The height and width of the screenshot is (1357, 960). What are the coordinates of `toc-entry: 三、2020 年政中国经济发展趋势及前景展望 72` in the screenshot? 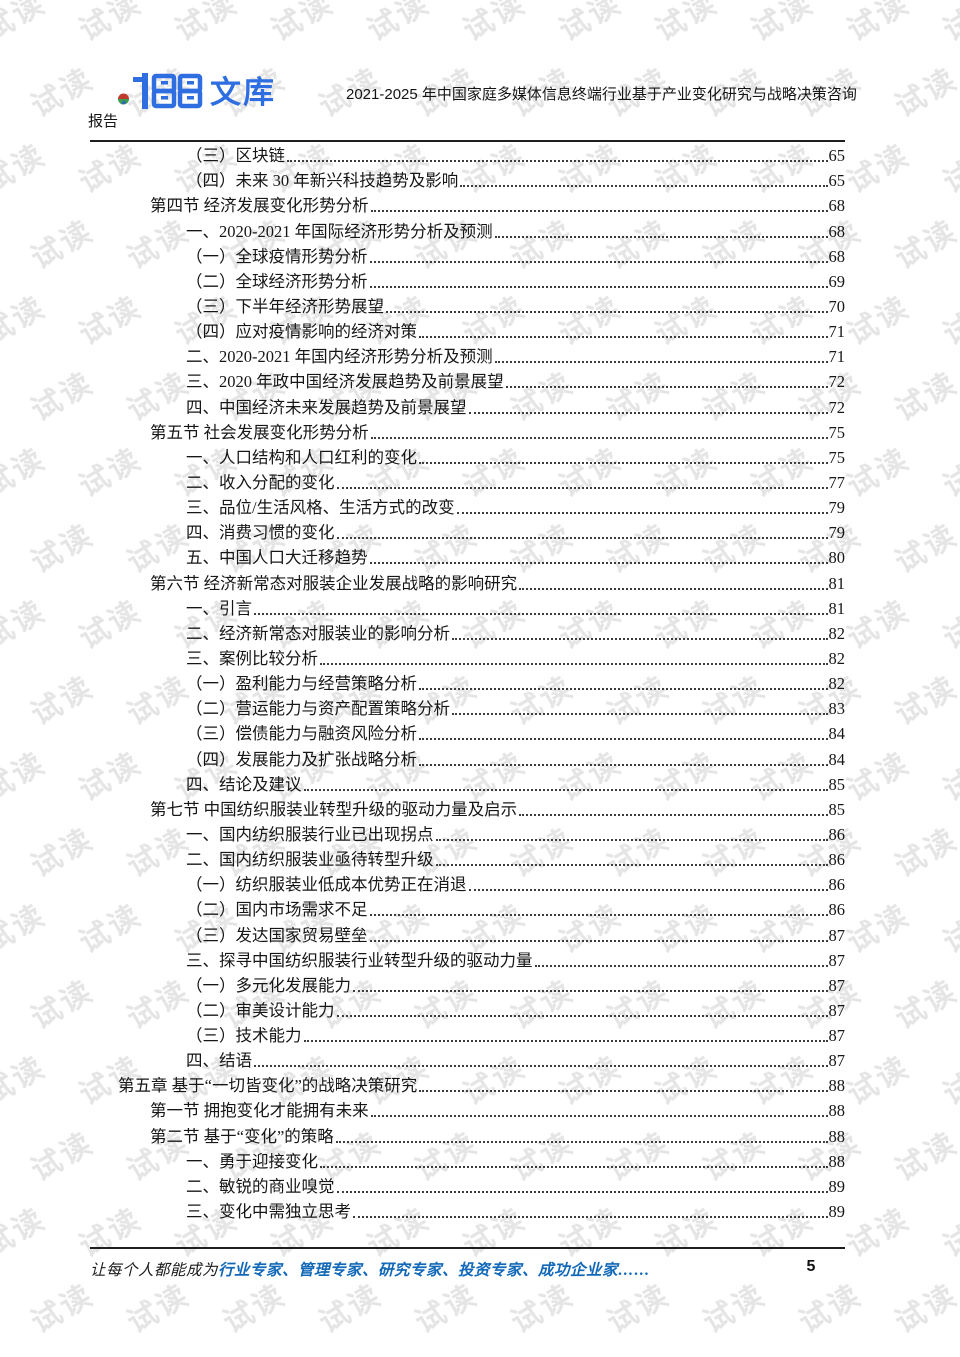 It's located at (480, 380).